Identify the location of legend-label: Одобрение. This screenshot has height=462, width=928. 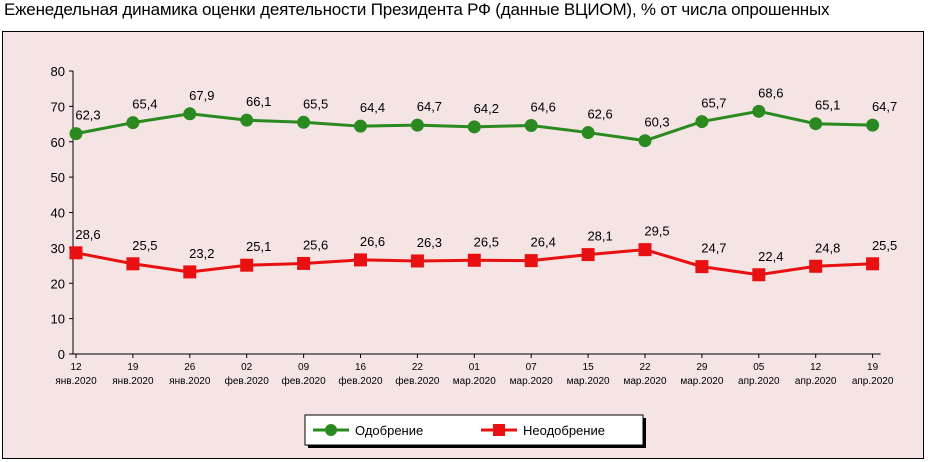
(389, 430).